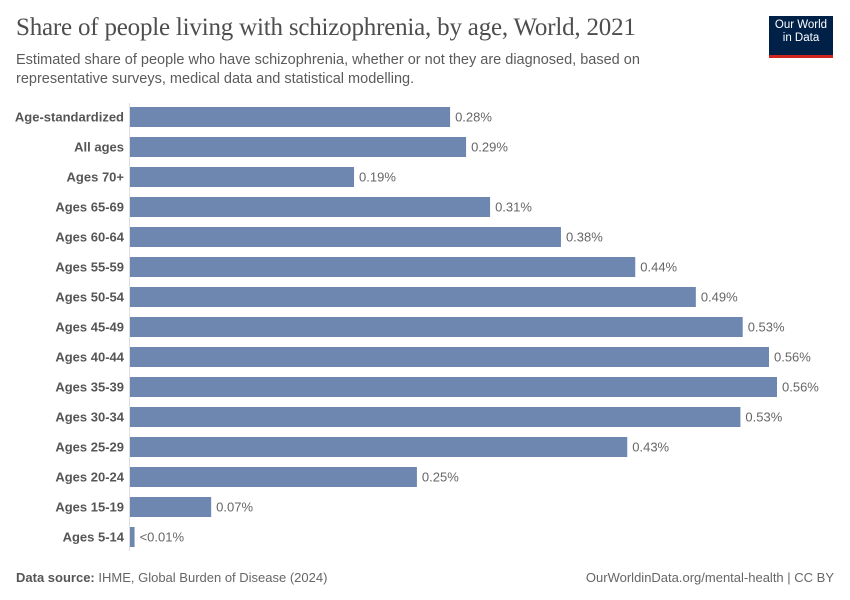  What do you see at coordinates (234, 507) in the screenshot?
I see `value-label: 0.07%` at bounding box center [234, 507].